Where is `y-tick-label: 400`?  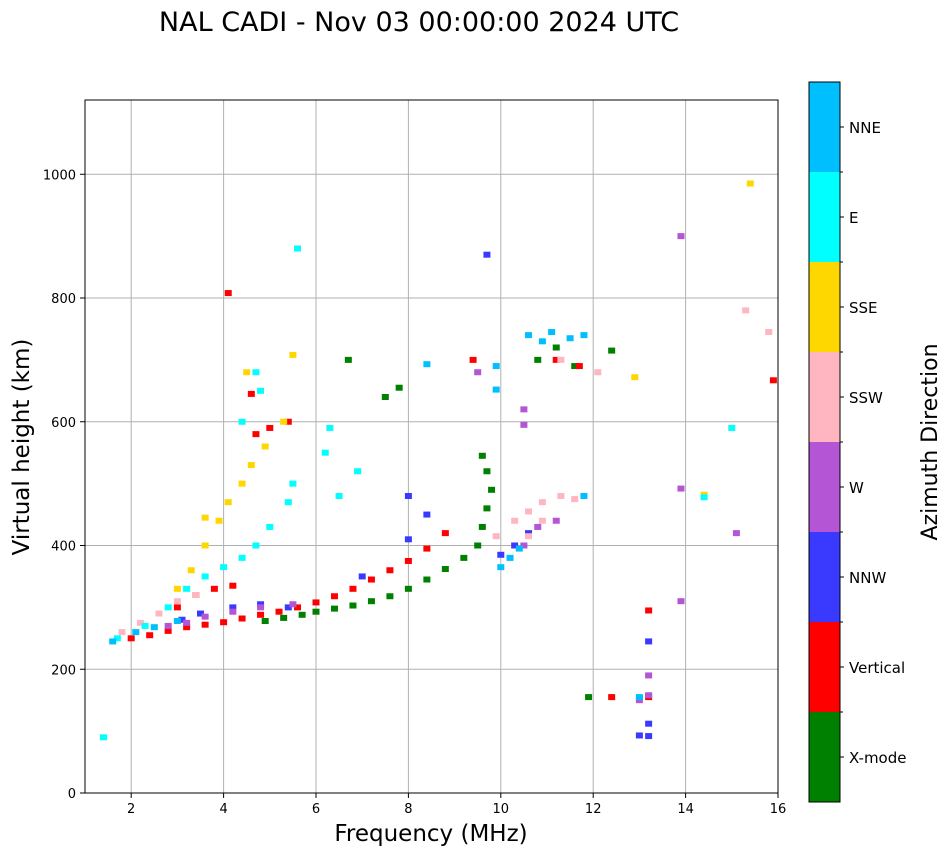
y-tick-label: 400 is located at coordinates (63, 547).